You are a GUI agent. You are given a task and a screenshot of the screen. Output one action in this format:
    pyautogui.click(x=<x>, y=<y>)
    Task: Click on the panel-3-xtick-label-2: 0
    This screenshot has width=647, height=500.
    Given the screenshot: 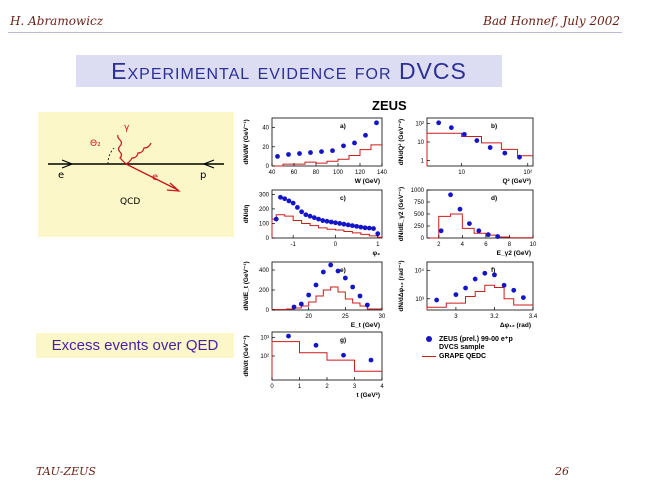 What is the action you would take?
    pyautogui.click(x=336, y=245)
    